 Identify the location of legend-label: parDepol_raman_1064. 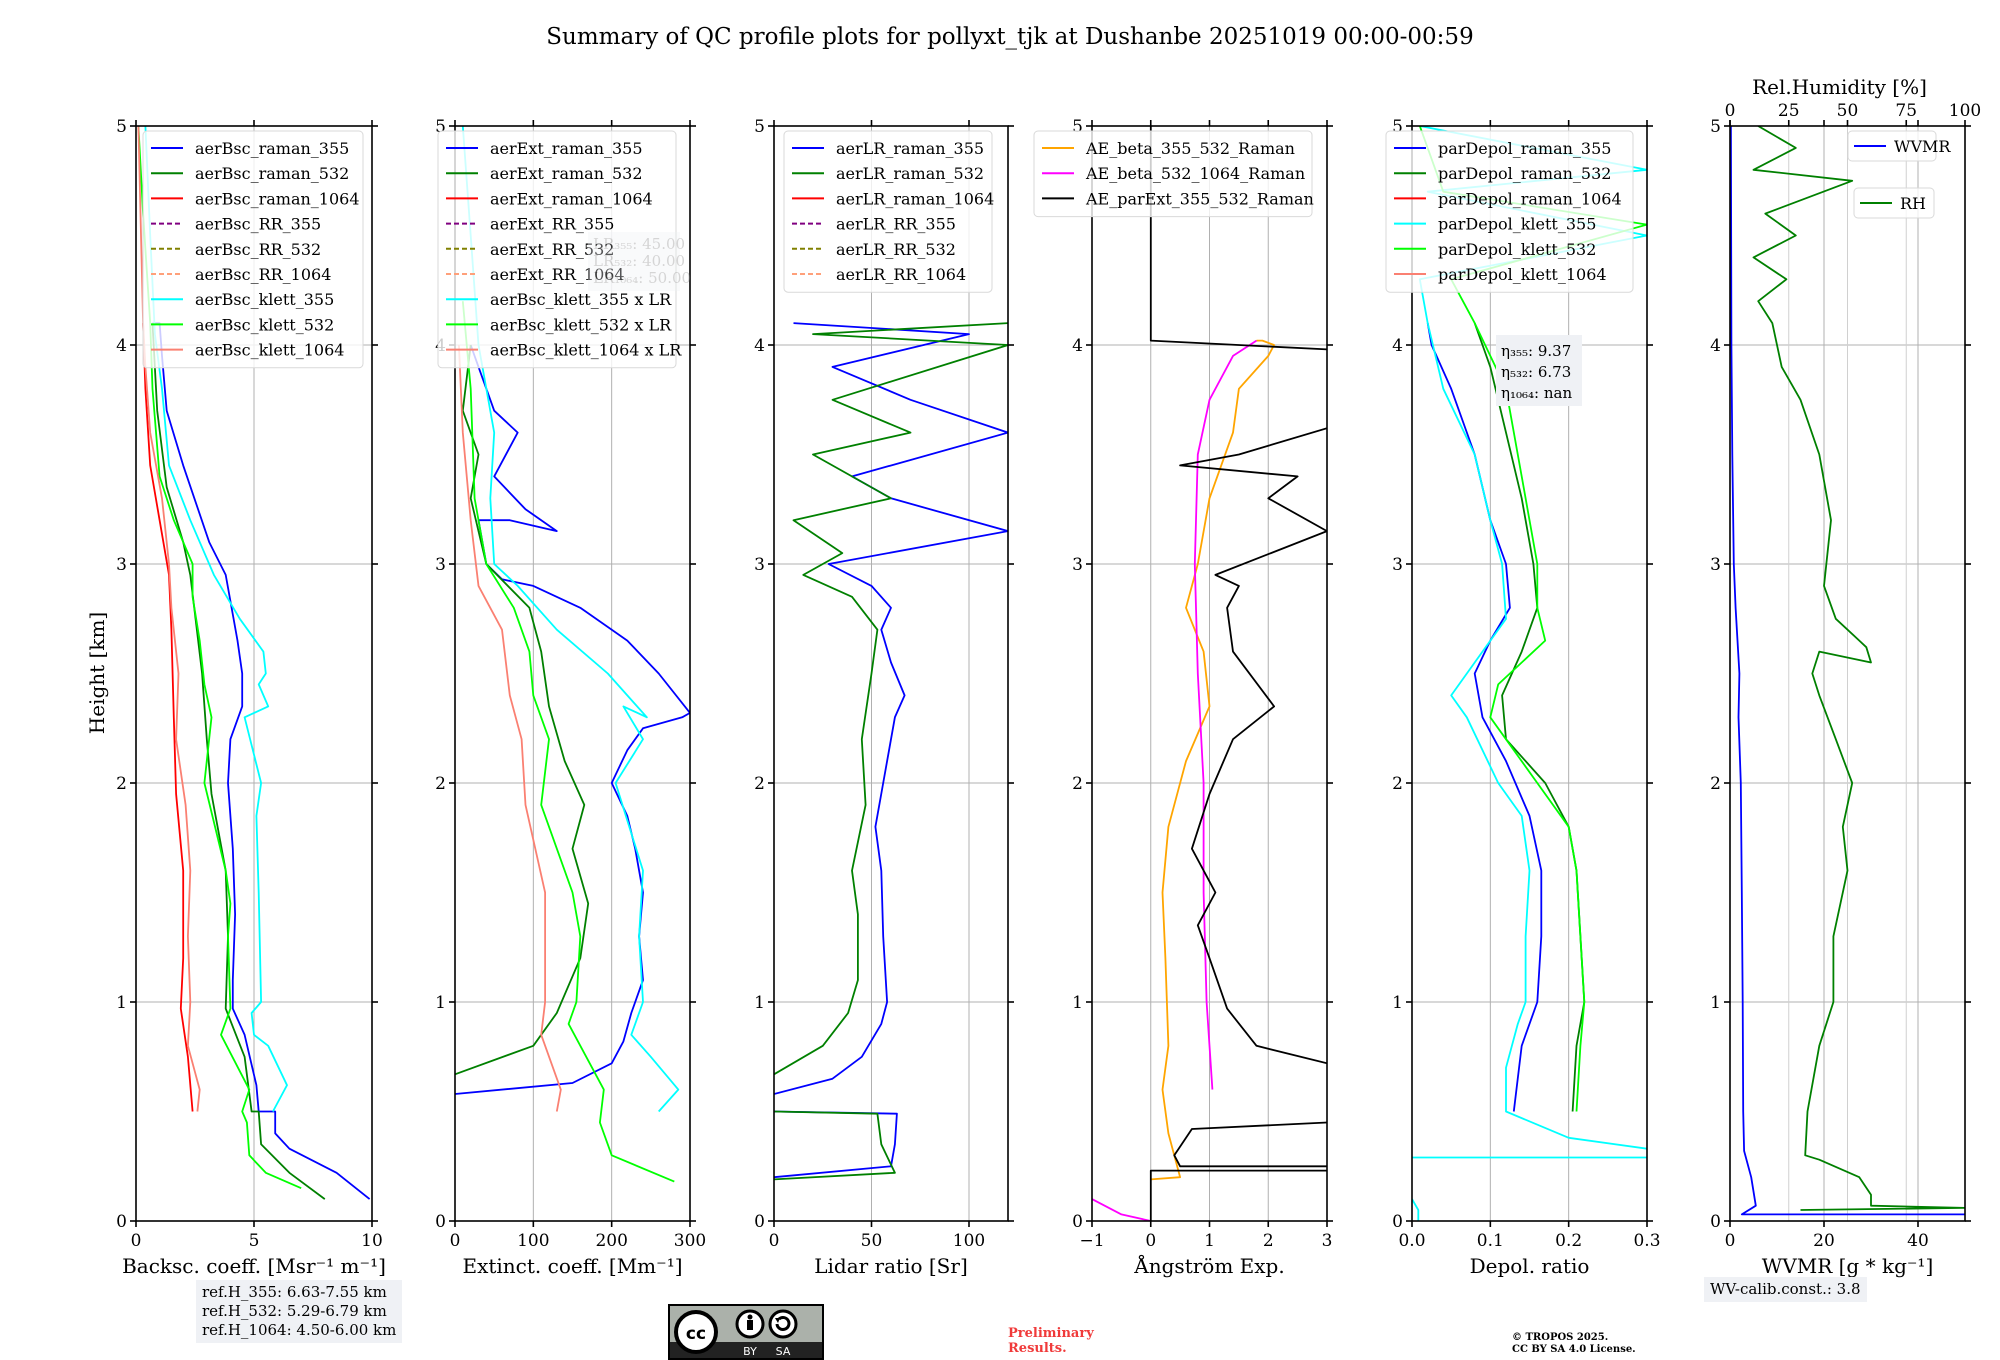
(1530, 198).